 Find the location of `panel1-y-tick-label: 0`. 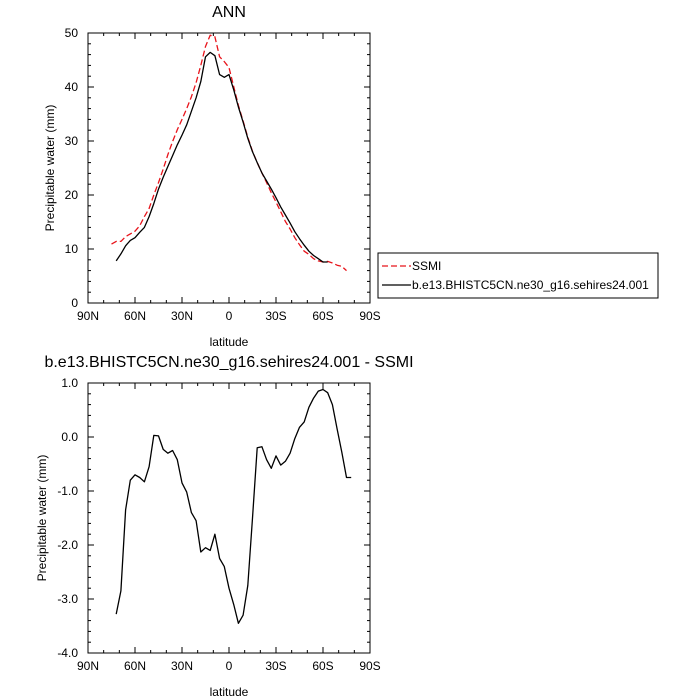

panel1-y-tick-label: 0 is located at coordinates (74, 303).